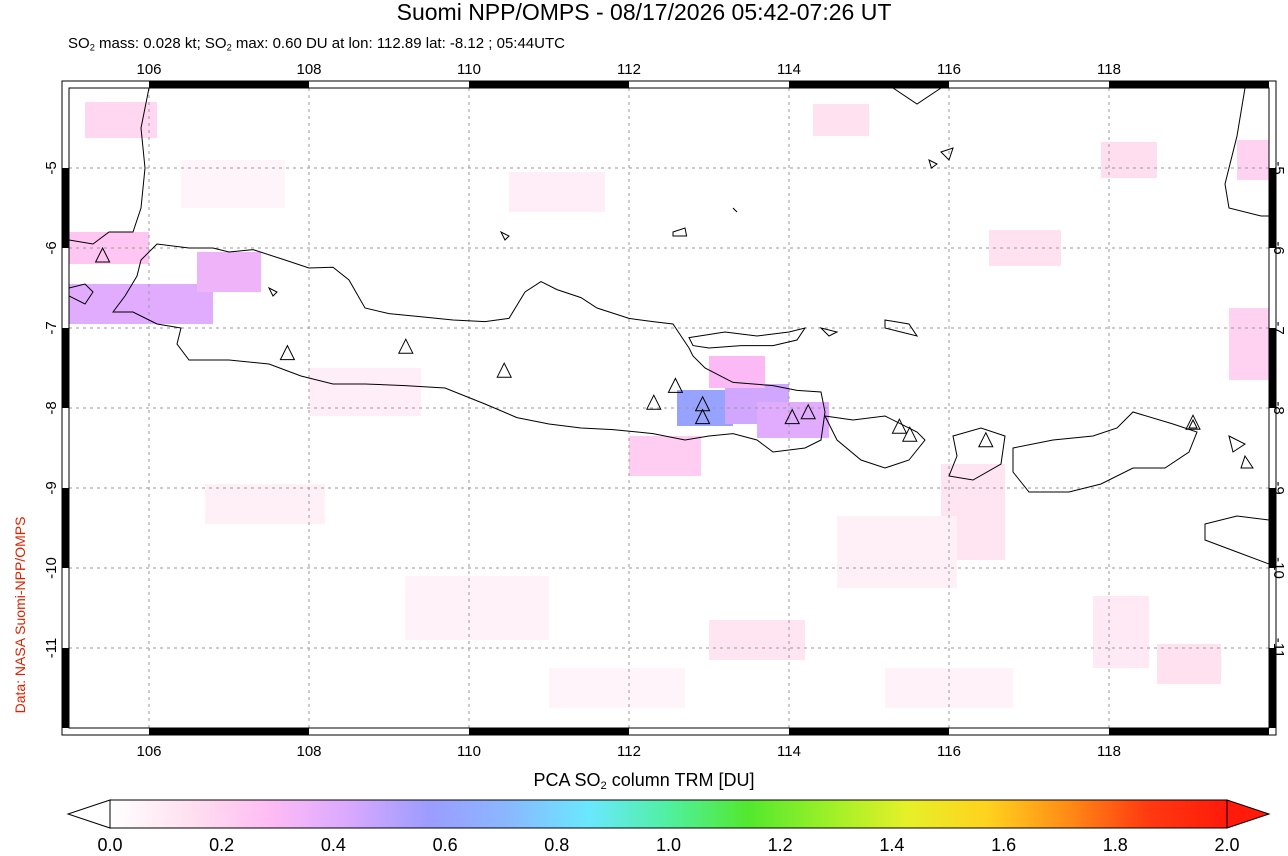 Image resolution: width=1288 pixels, height=856 pixels. What do you see at coordinates (110, 845) in the screenshot?
I see `colorbar-tick-label: 0.0` at bounding box center [110, 845].